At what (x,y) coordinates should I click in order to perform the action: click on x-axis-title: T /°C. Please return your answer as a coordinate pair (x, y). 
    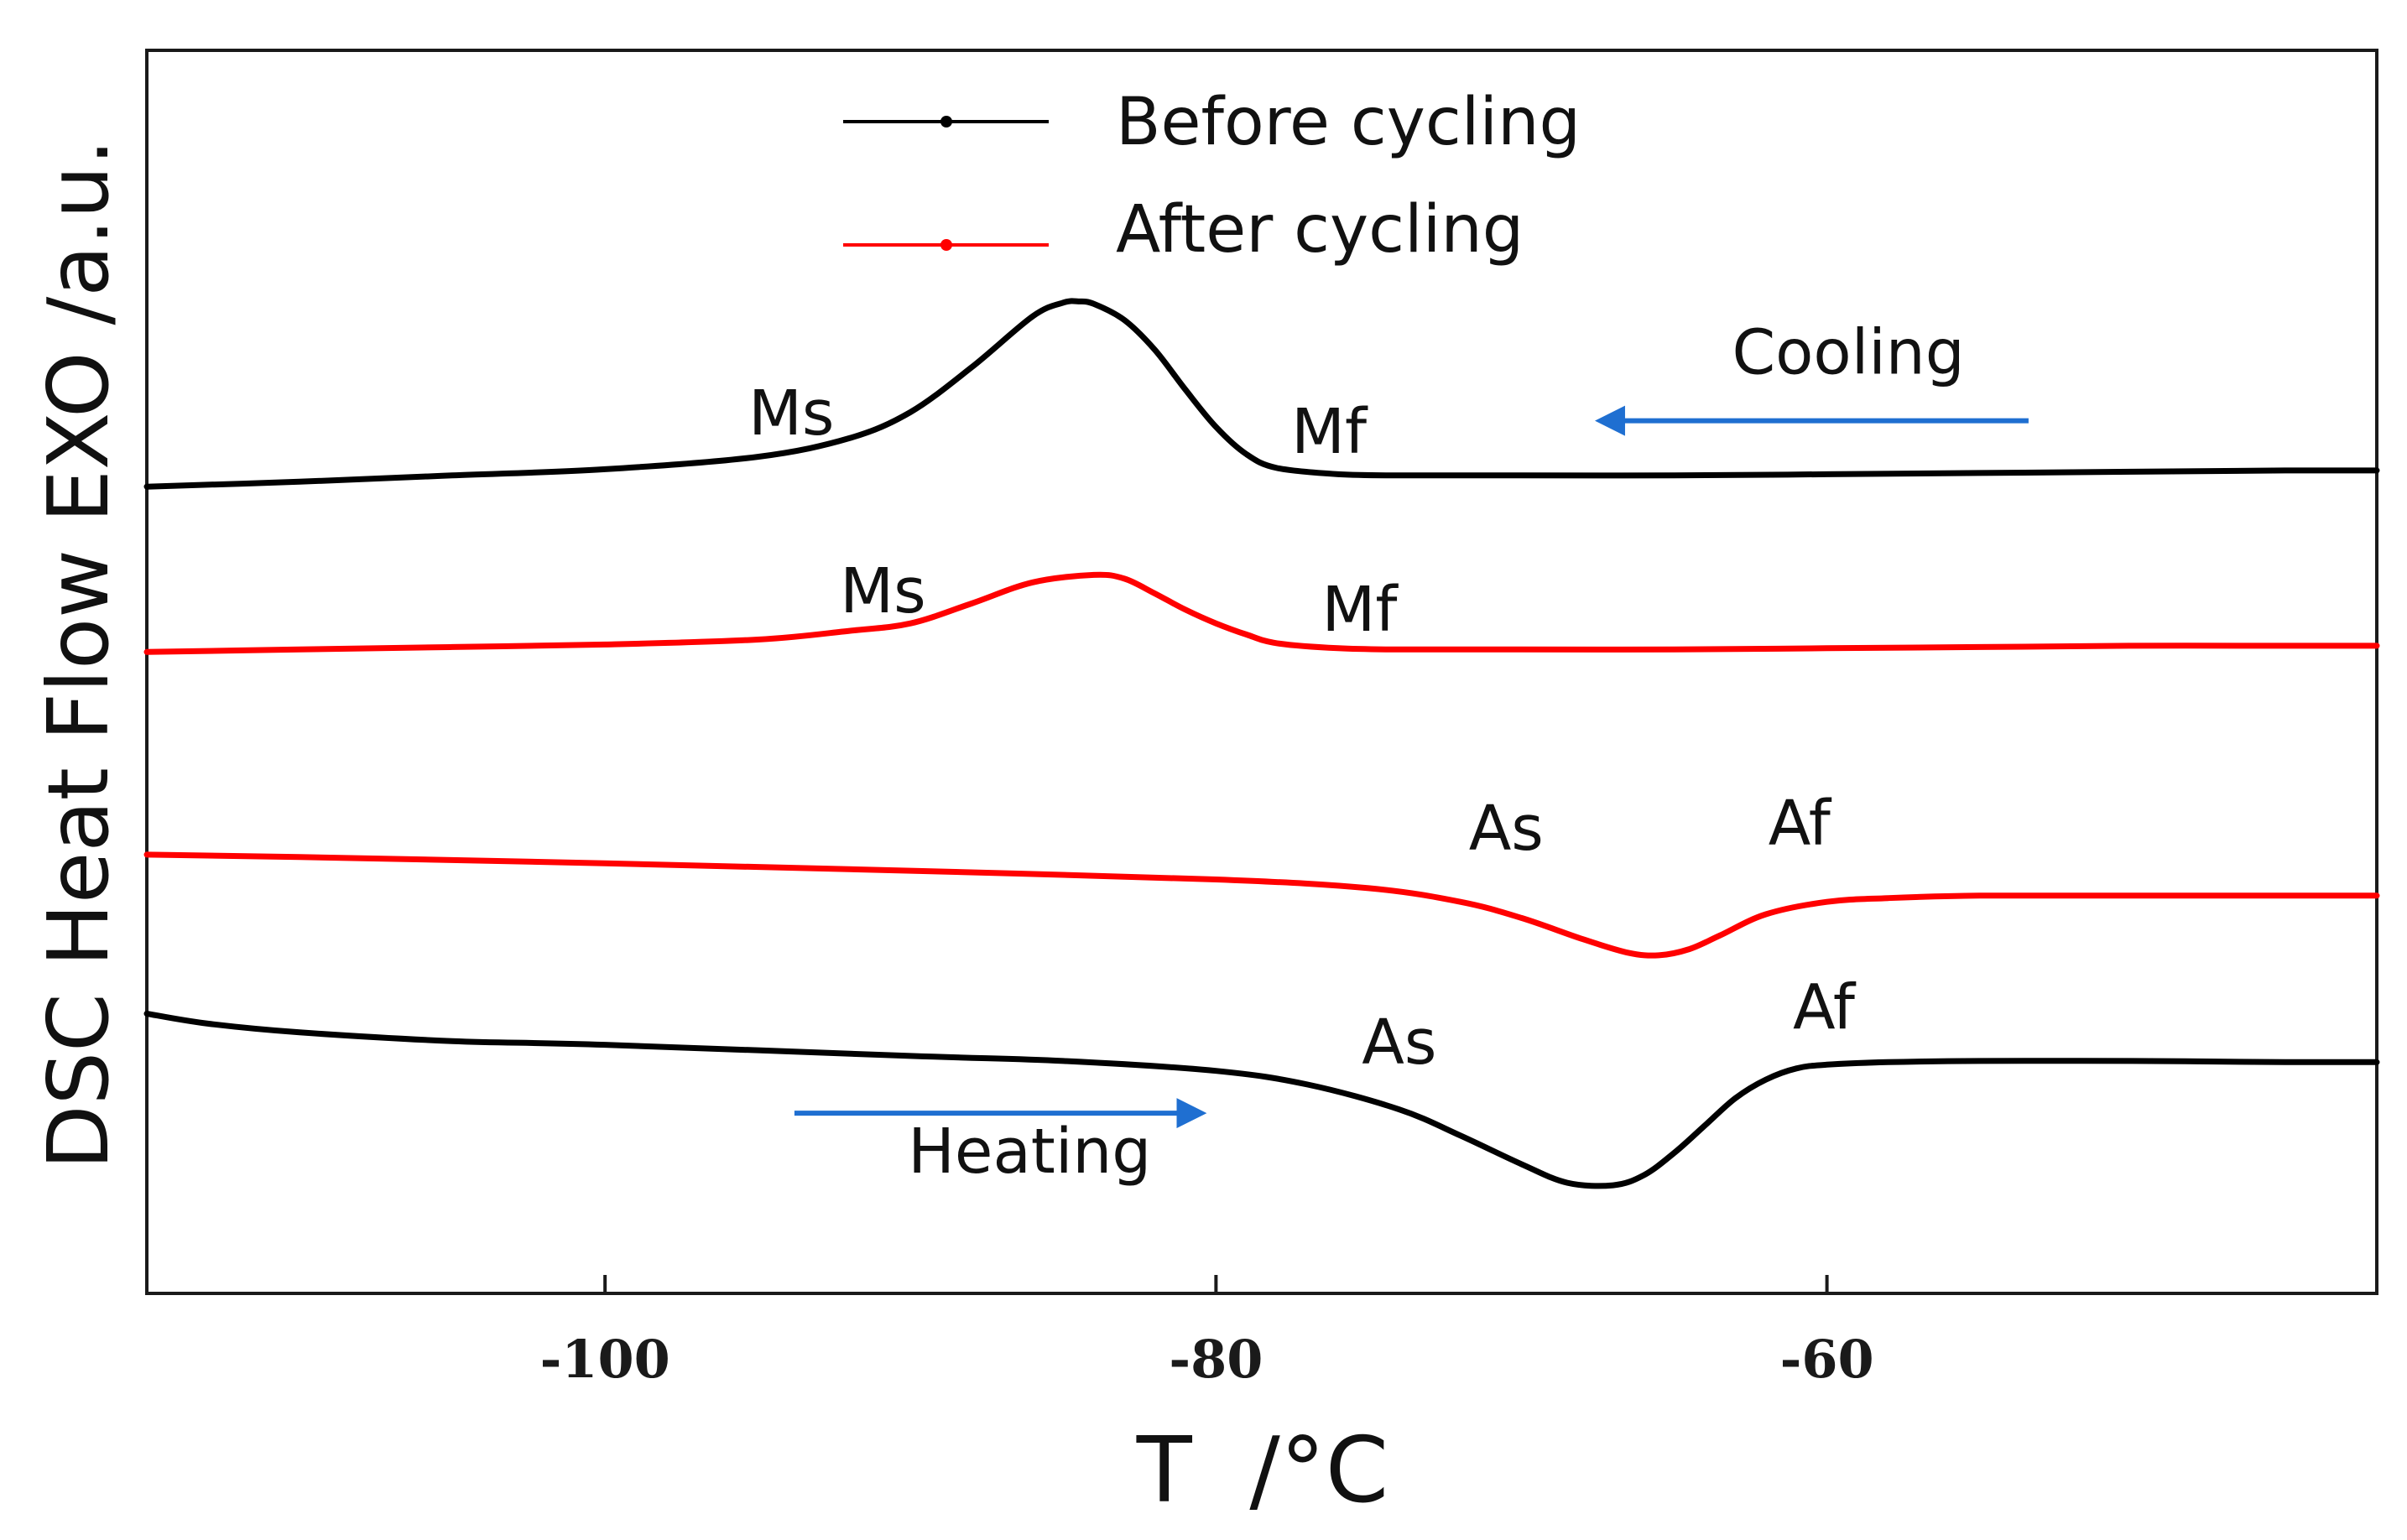
    Looking at the image, I should click on (1262, 1471).